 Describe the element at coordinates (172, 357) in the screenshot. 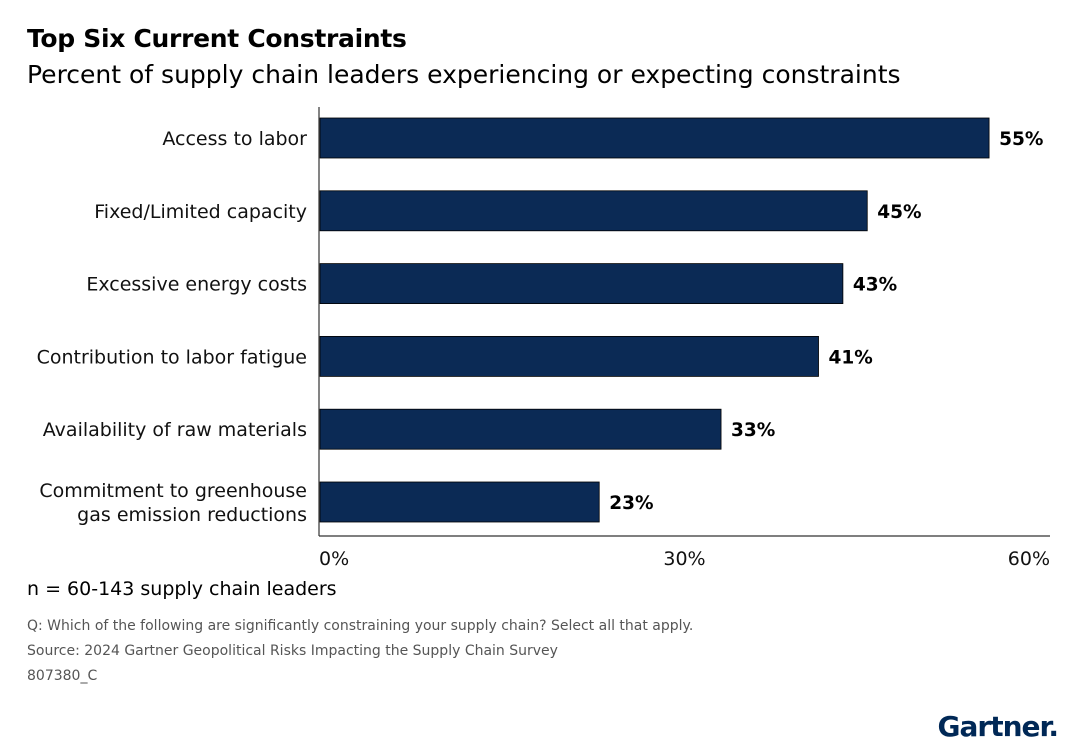

I see `category-label: Contribution to labor fatigue` at that location.